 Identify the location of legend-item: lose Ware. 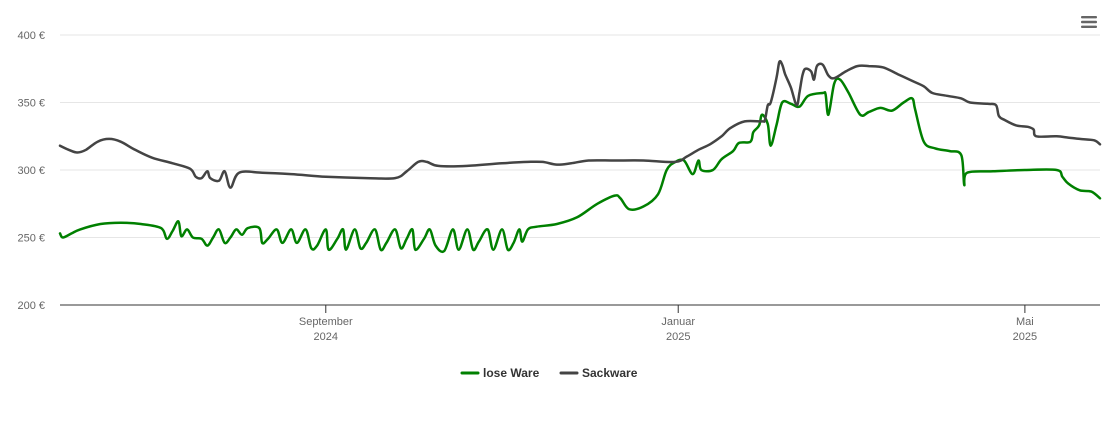
(500, 373).